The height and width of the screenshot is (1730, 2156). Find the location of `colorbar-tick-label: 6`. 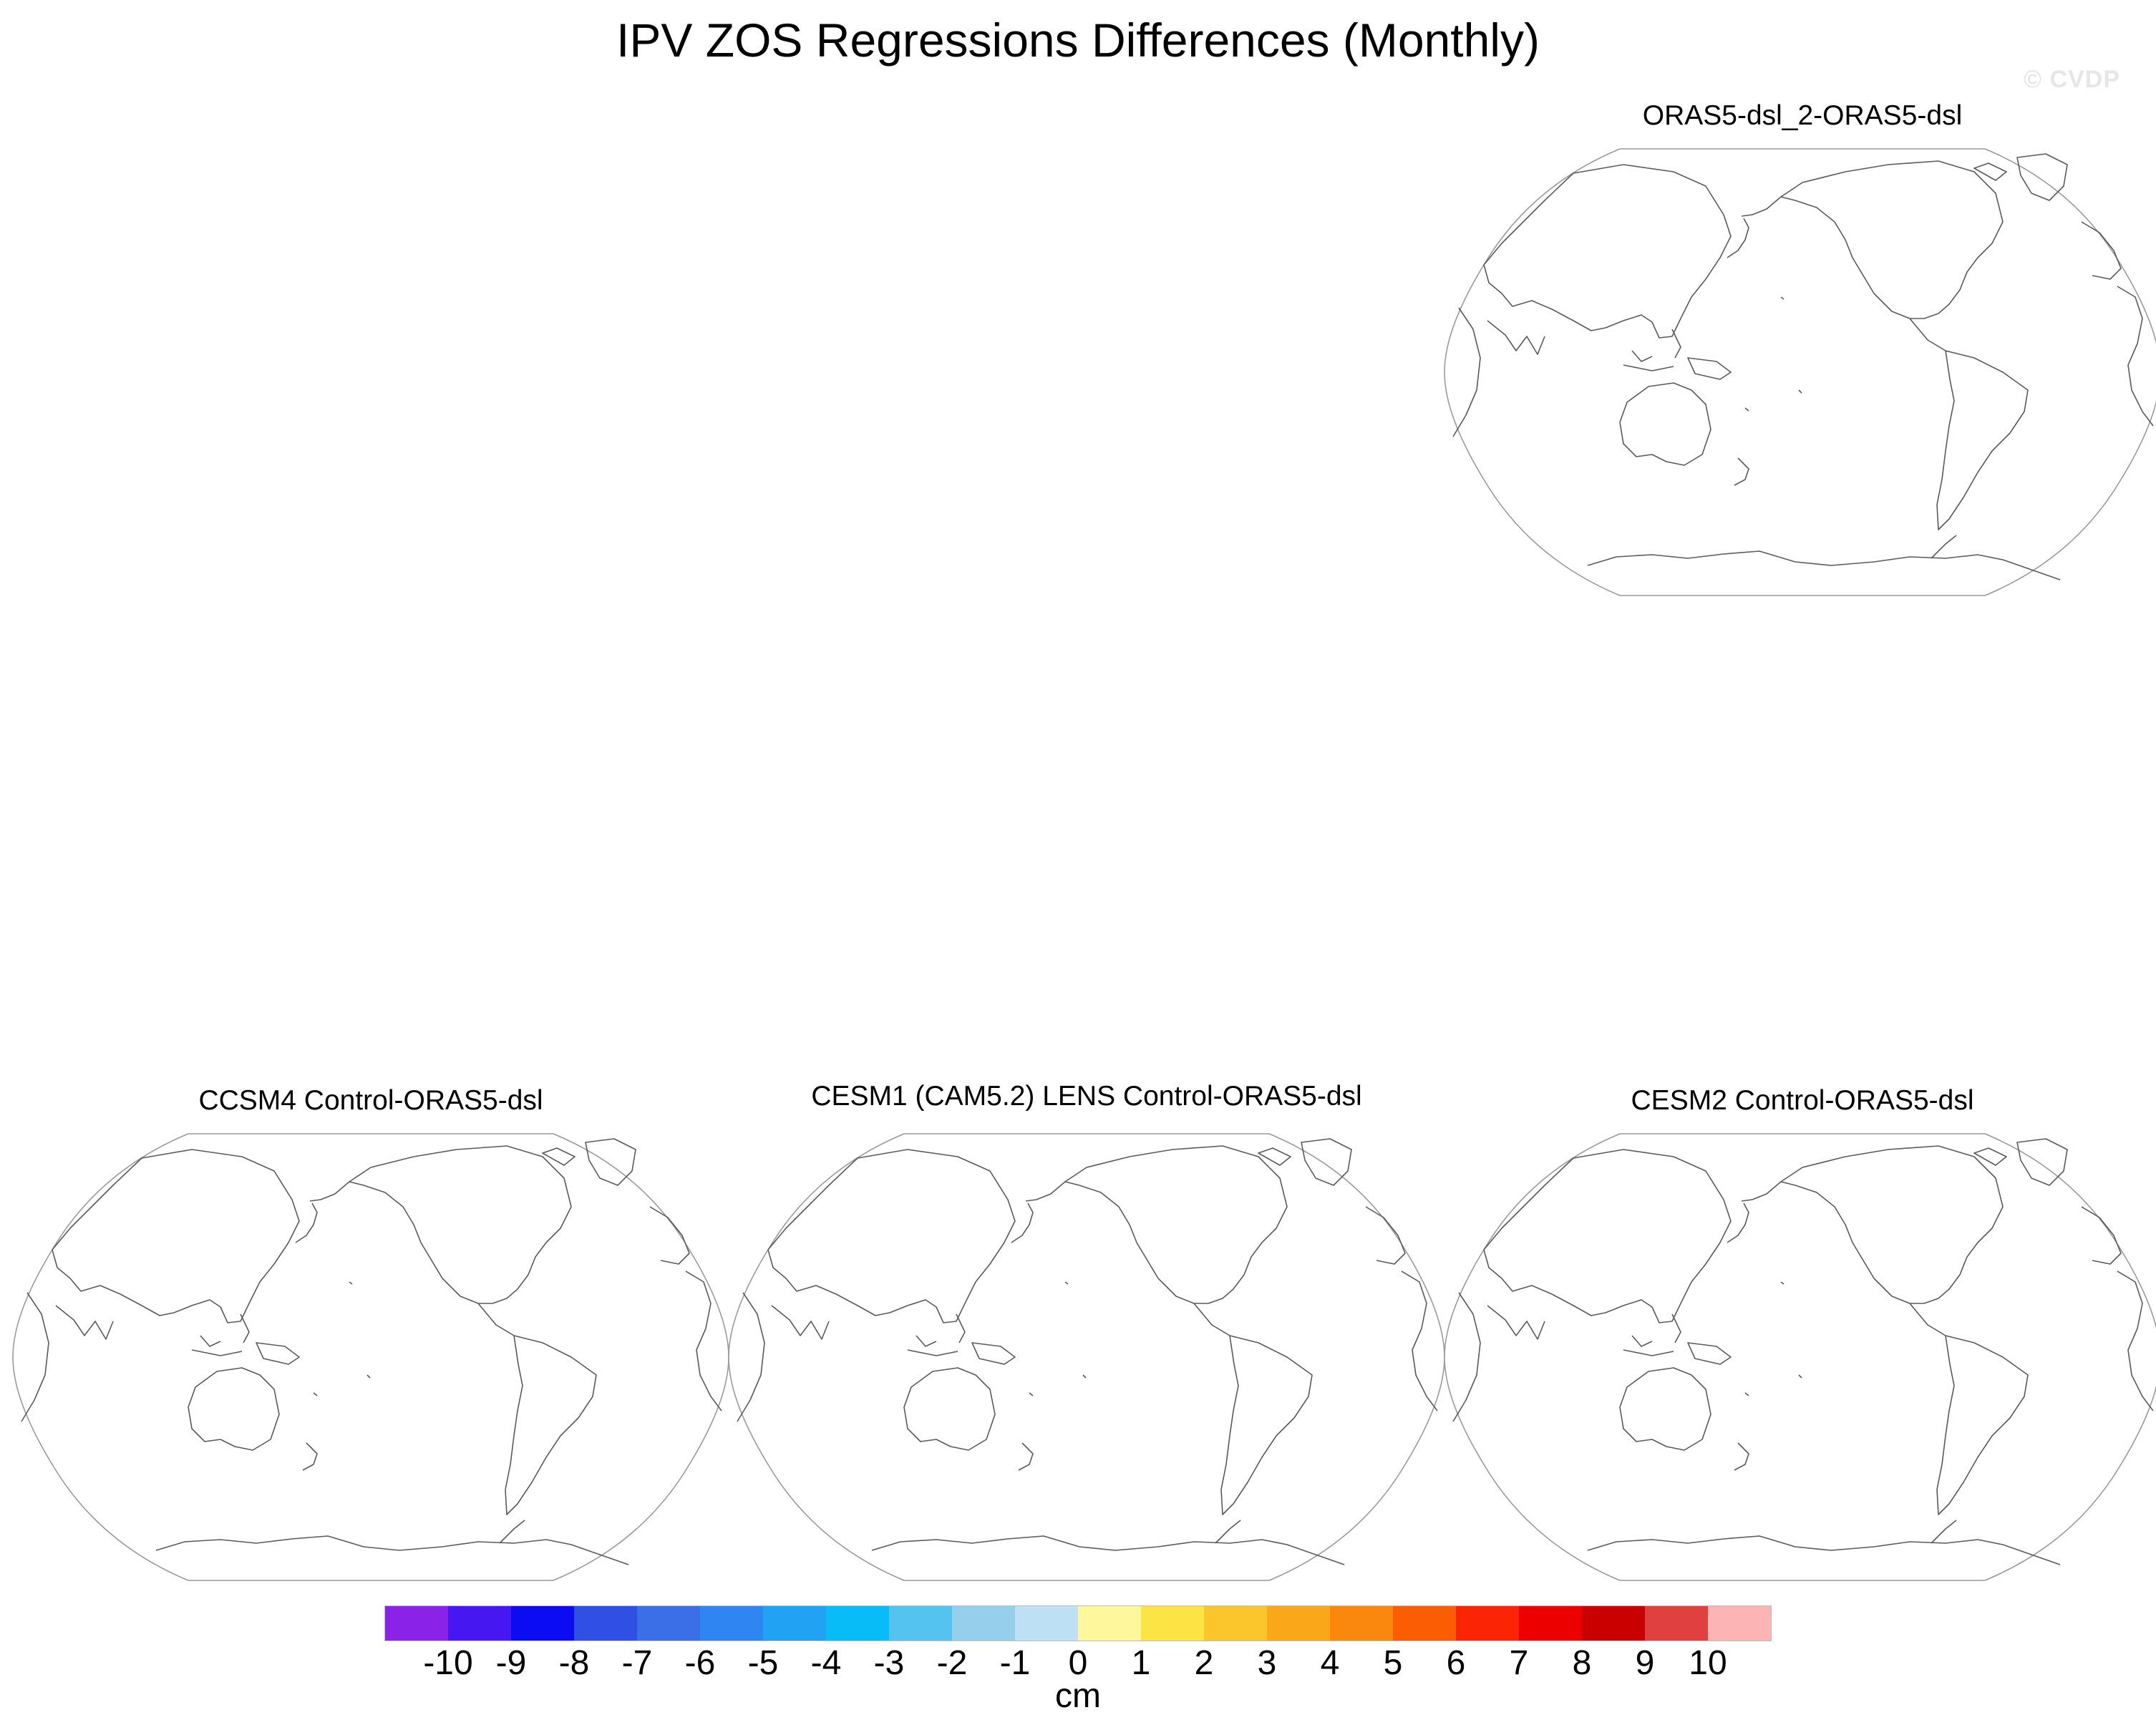

colorbar-tick-label: 6 is located at coordinates (1456, 1663).